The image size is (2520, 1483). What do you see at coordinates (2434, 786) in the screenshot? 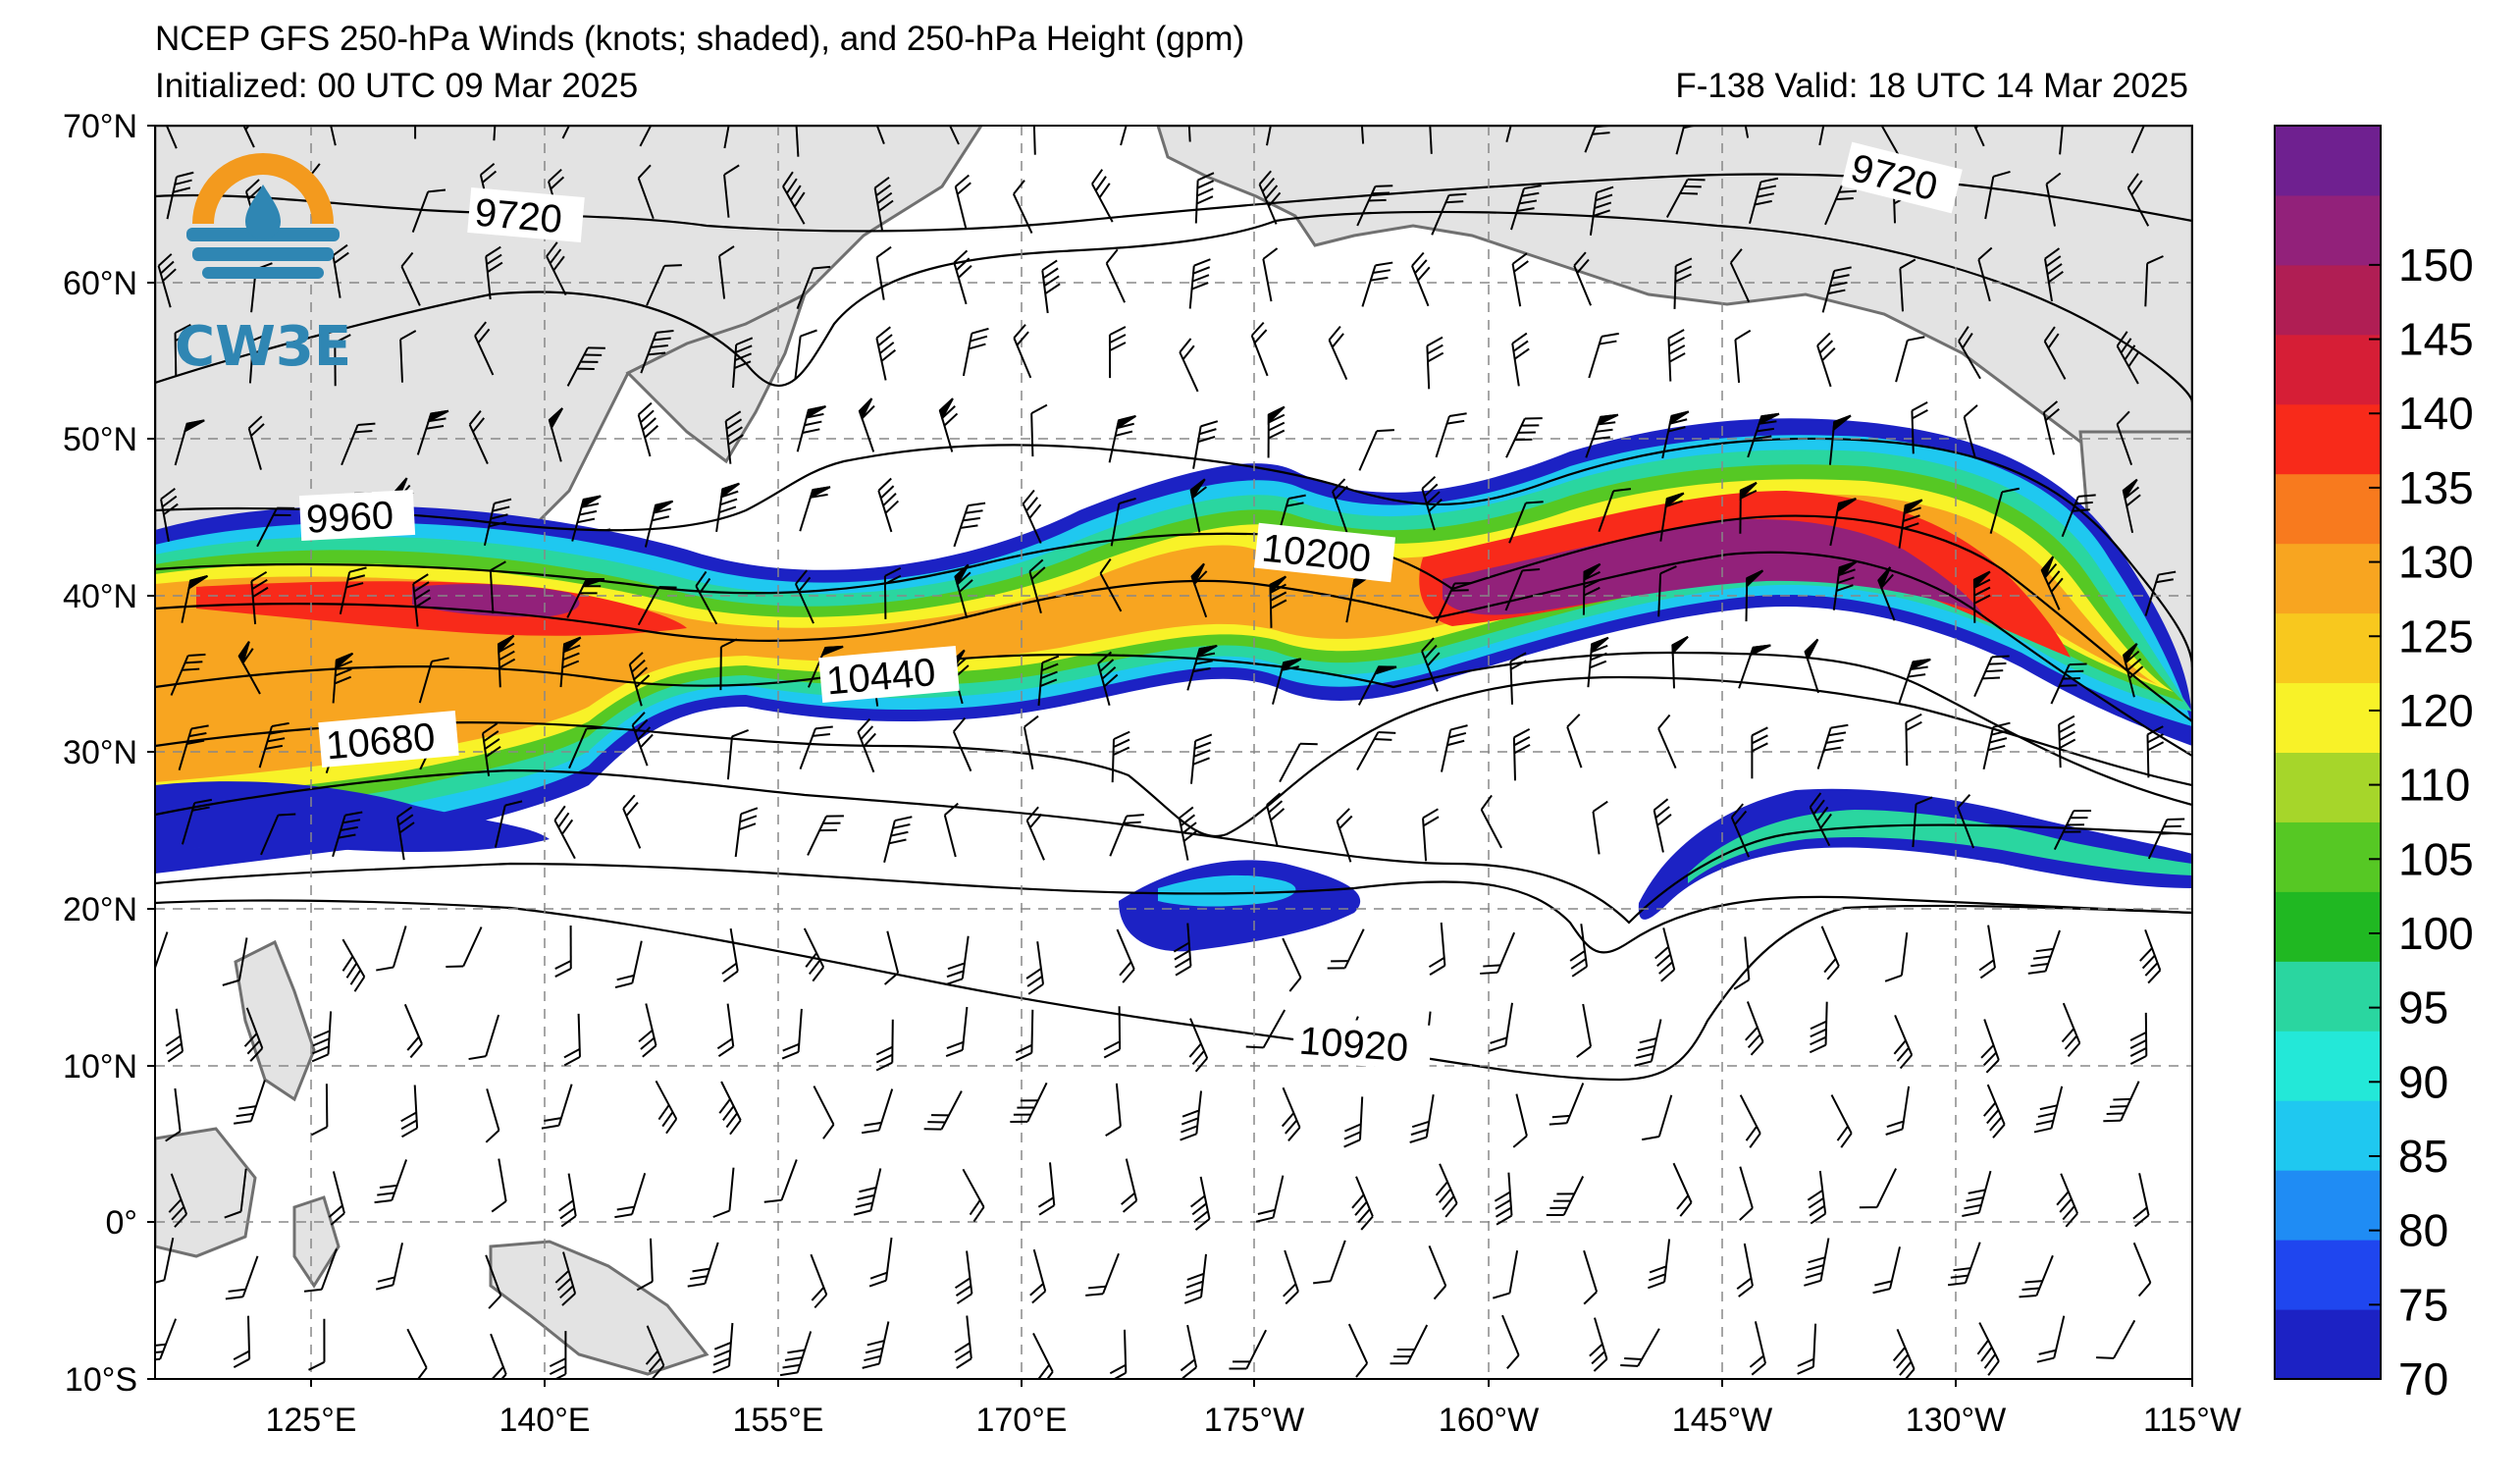
I see `colorbar-tick-label: 110` at bounding box center [2434, 786].